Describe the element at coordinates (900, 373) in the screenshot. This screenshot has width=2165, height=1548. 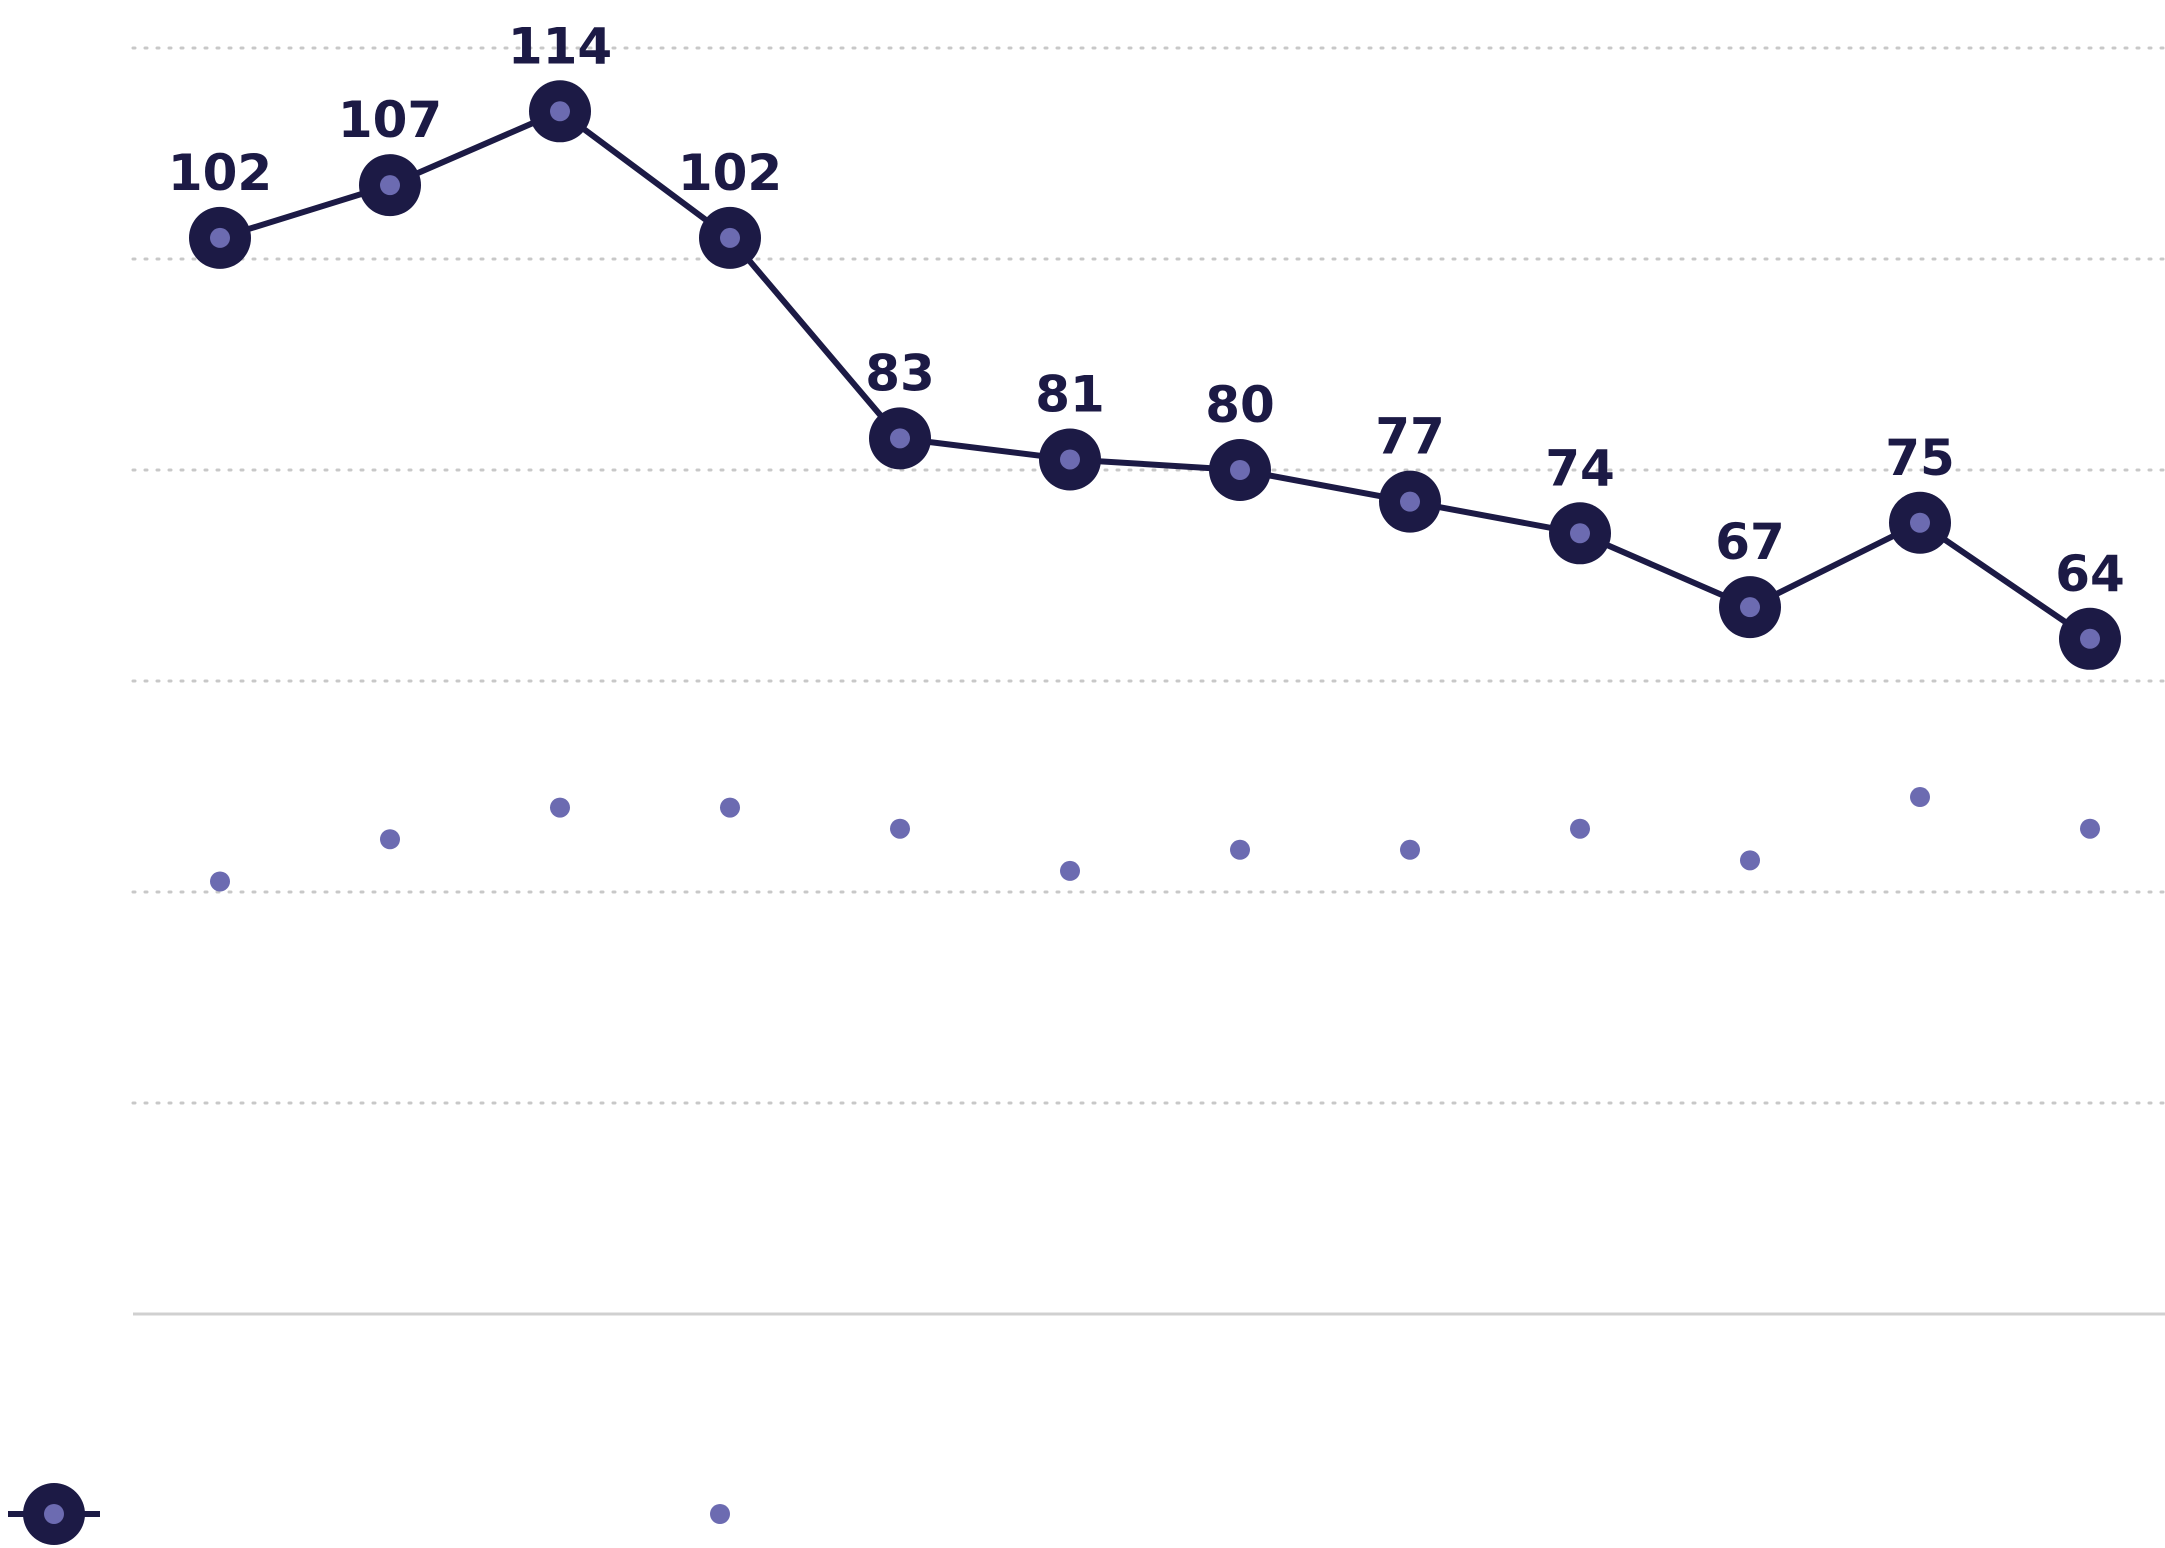
I see `data-label: 83` at that location.